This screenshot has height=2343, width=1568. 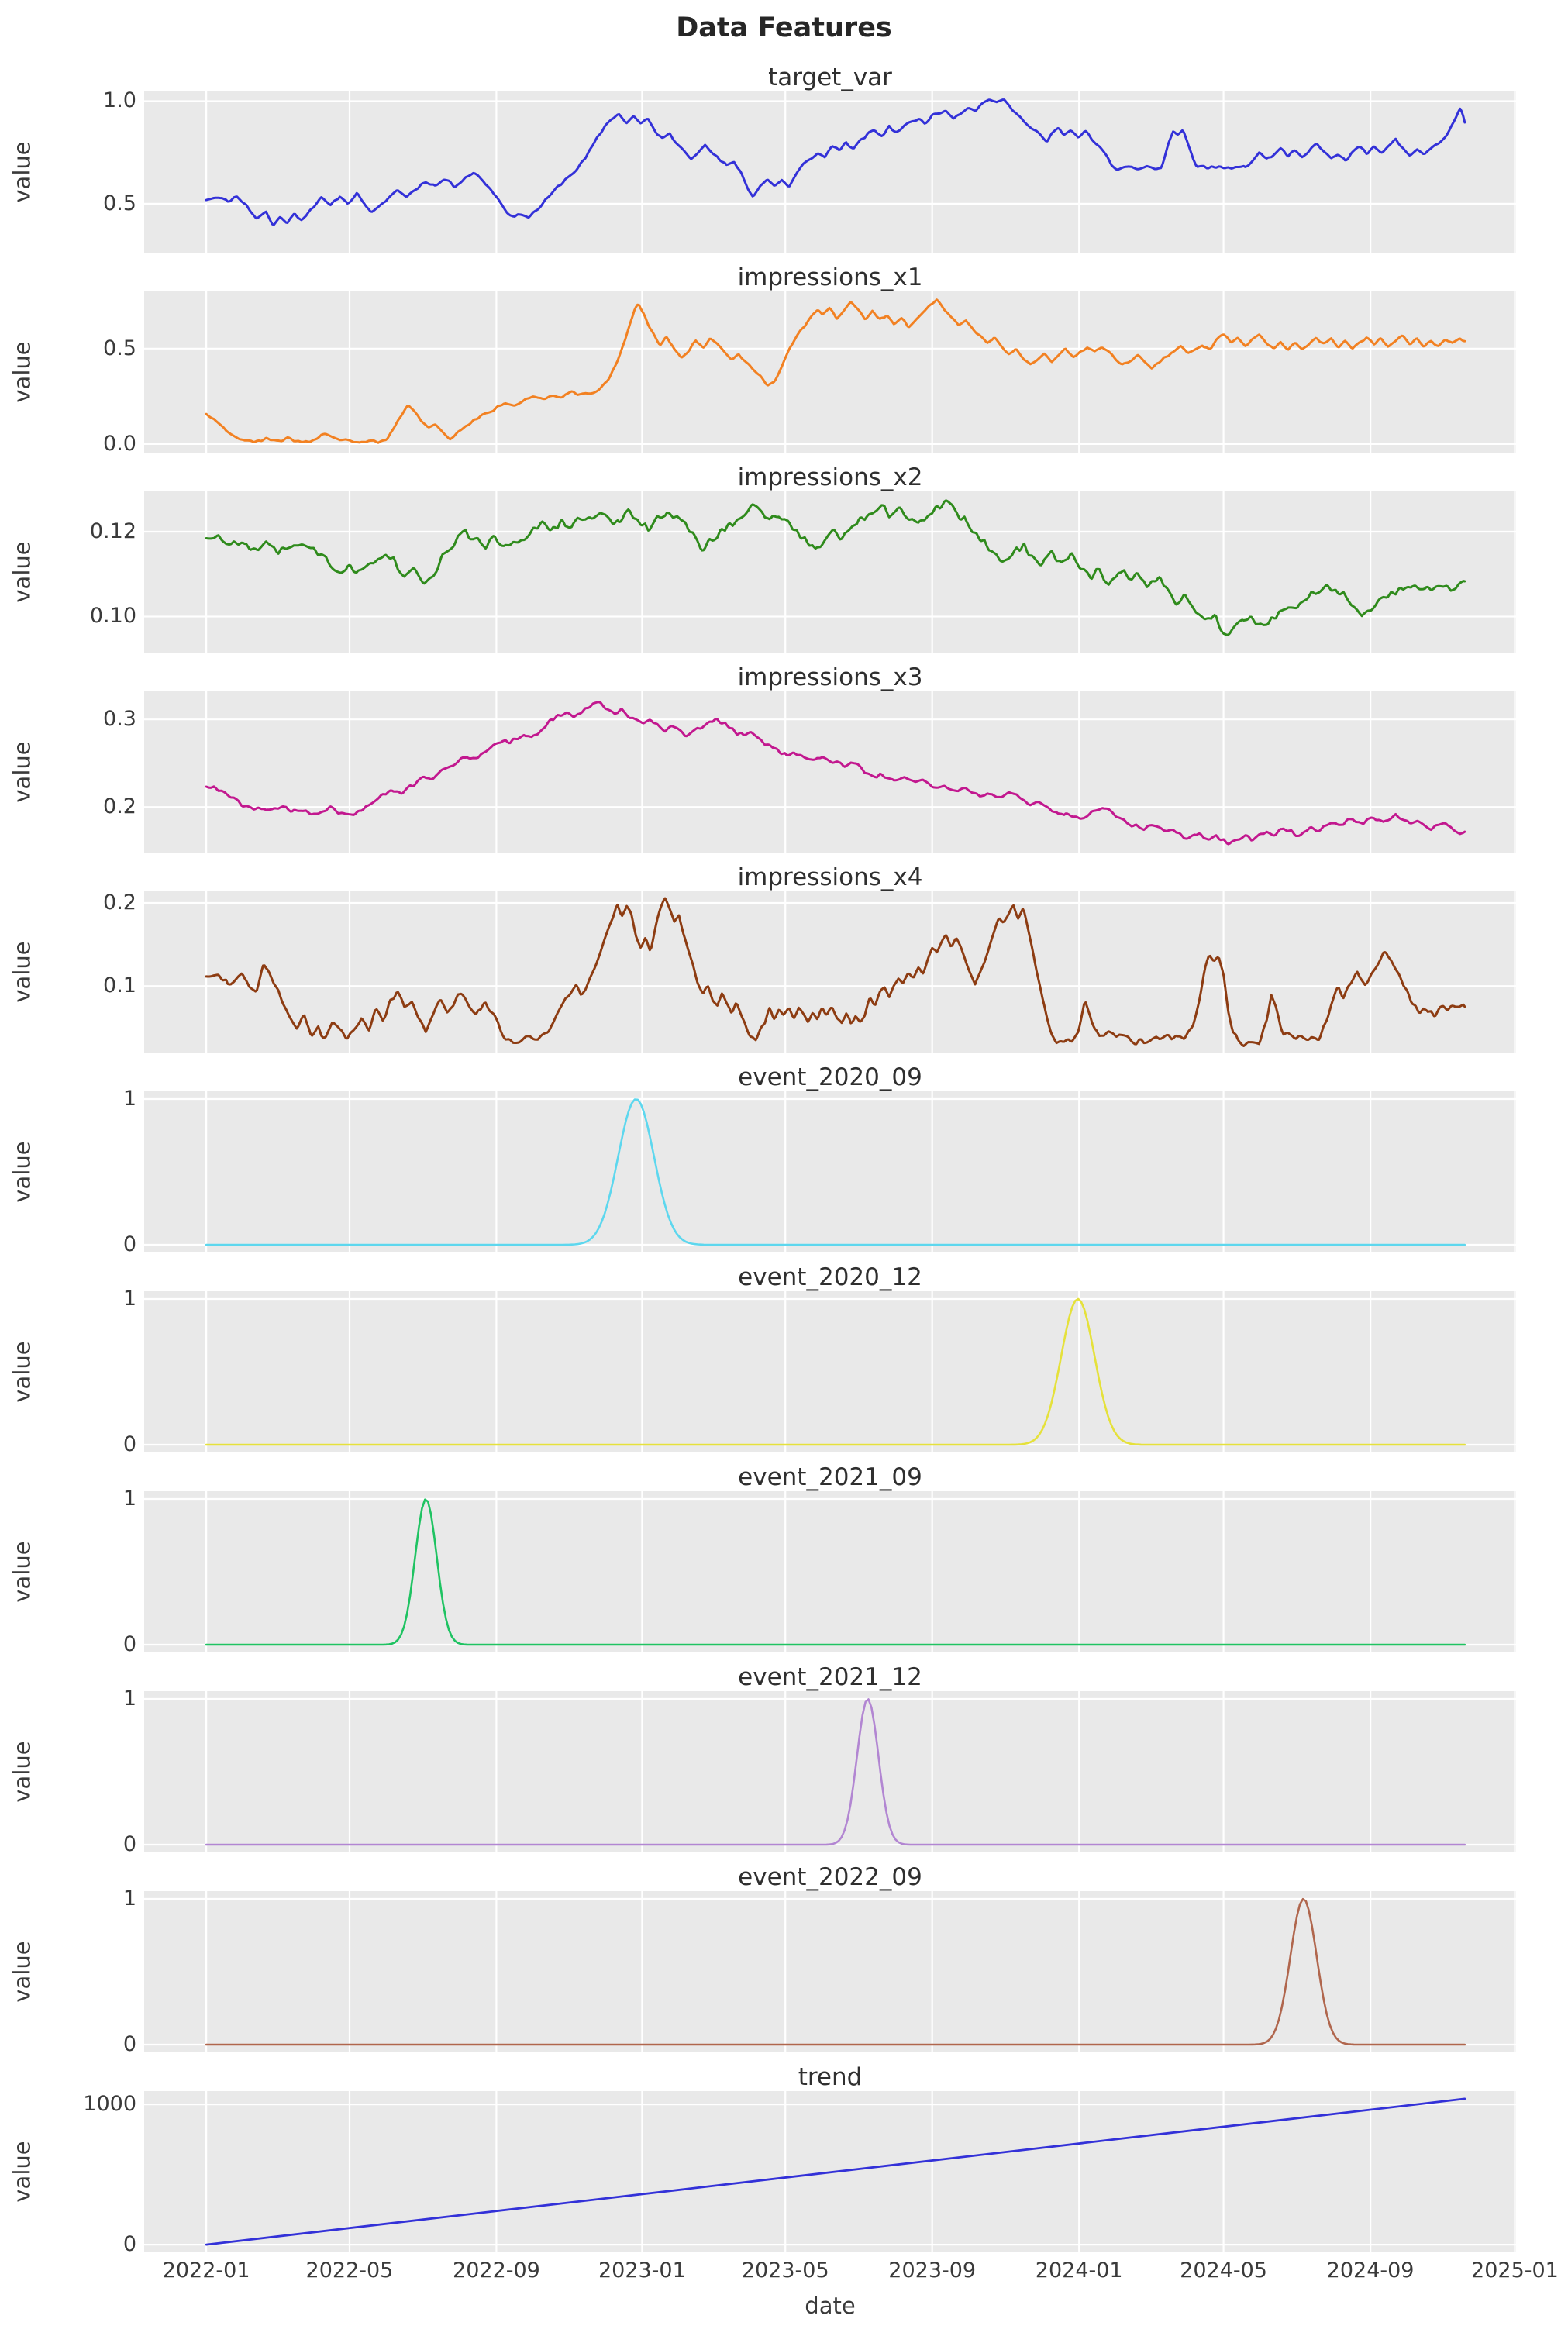 What do you see at coordinates (119, 985) in the screenshot?
I see `y-tick-label: 0.1` at bounding box center [119, 985].